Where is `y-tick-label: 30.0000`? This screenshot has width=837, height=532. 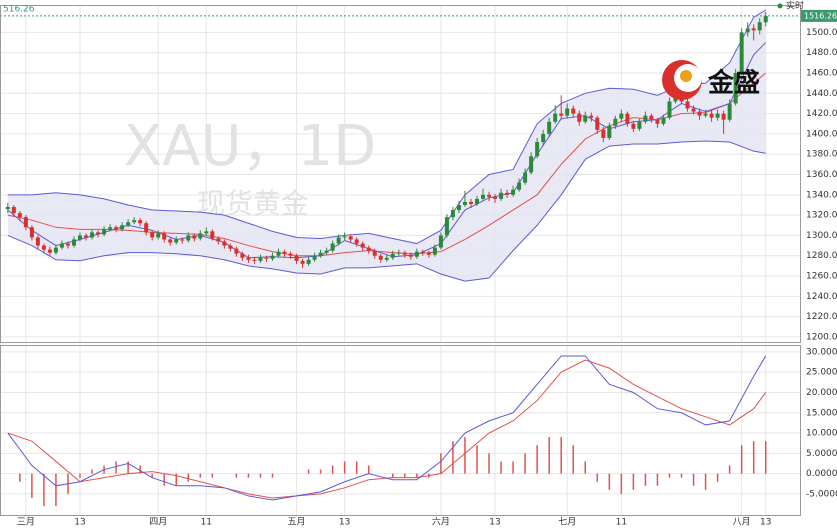 y-tick-label: 30.0000 is located at coordinates (821, 352).